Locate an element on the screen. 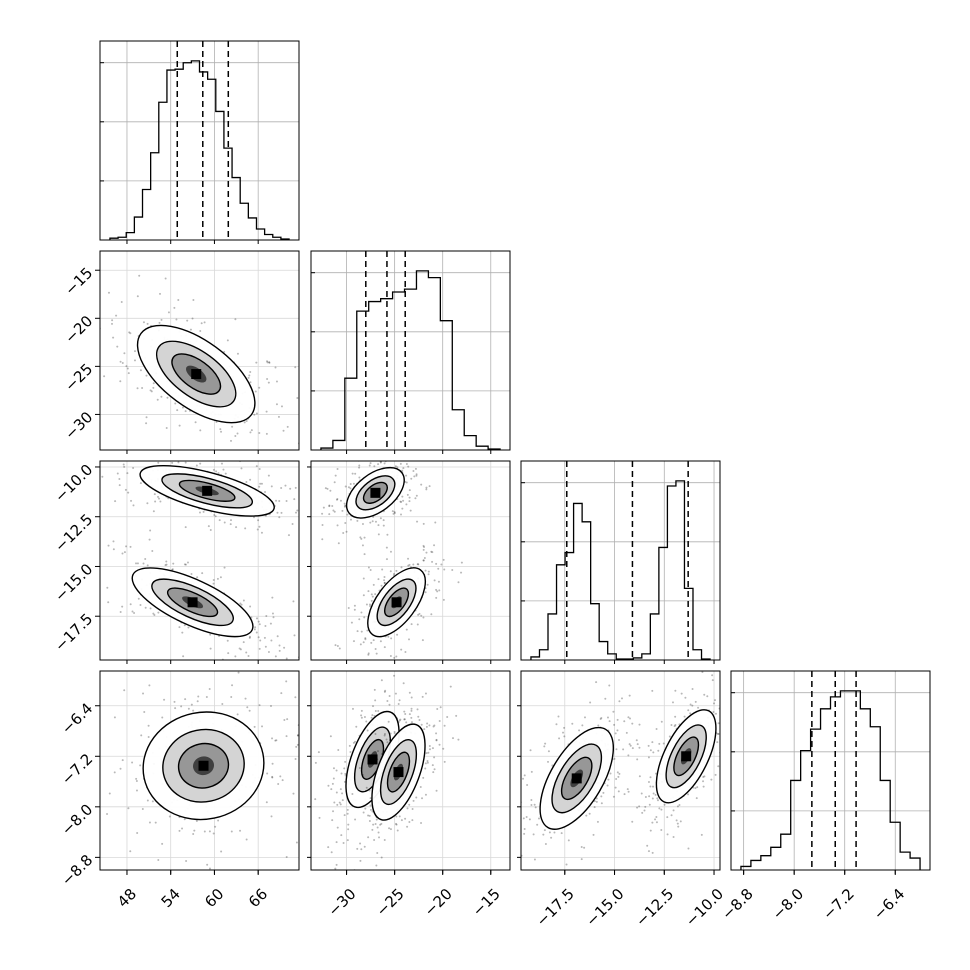 The image size is (970, 970). histogram-step is located at coordinates (830, 780).